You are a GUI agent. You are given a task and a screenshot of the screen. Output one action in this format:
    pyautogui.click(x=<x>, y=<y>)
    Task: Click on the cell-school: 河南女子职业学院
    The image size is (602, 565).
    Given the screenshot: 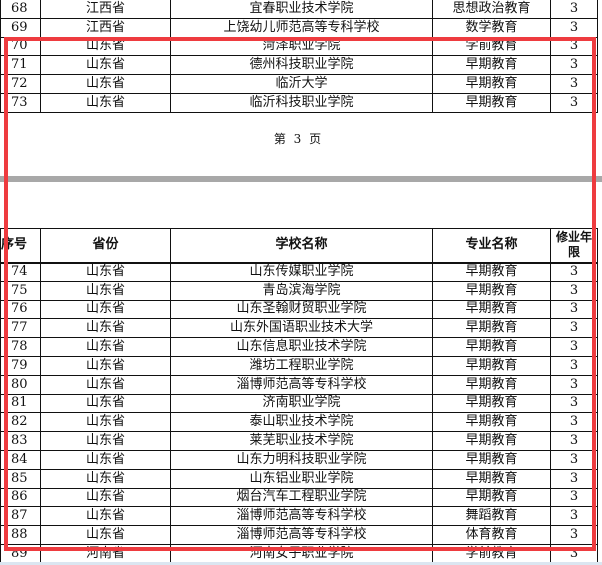 What is the action you would take?
    pyautogui.click(x=301, y=553)
    